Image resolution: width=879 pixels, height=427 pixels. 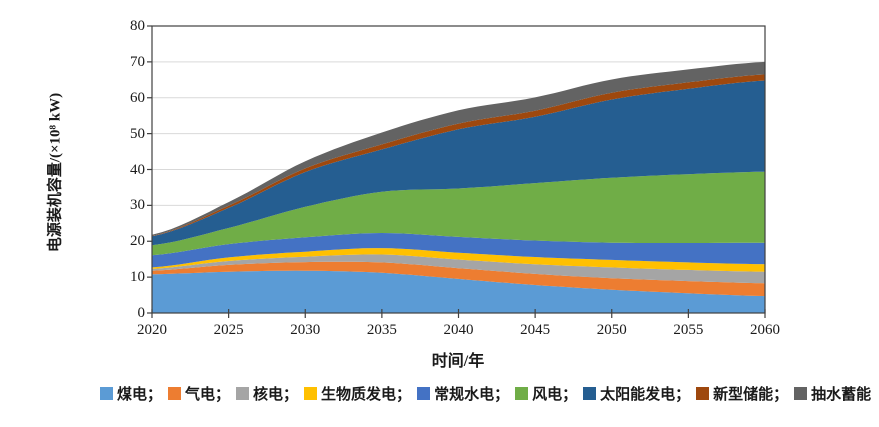 What do you see at coordinates (535, 330) in the screenshot?
I see `x-tick-label: 2045` at bounding box center [535, 330].